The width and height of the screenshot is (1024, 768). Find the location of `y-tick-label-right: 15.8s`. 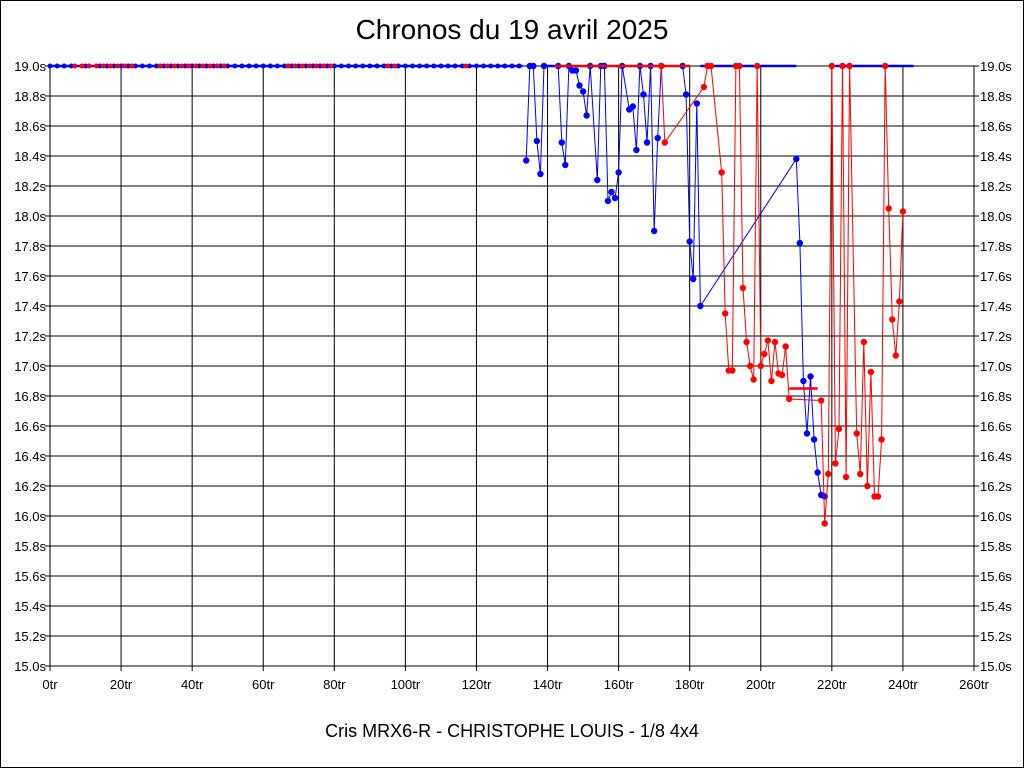

y-tick-label-right: 15.8s is located at coordinates (996, 546).